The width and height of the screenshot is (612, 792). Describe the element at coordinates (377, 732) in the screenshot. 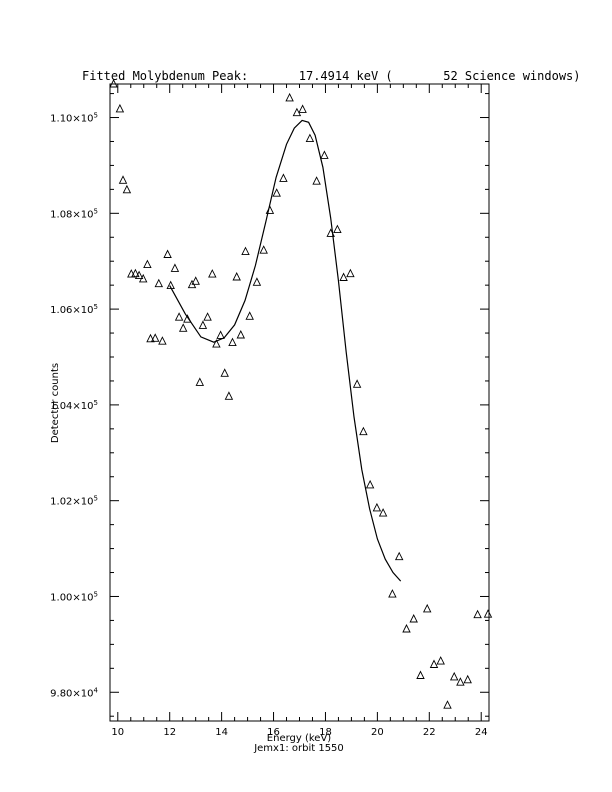

I see `x-tick-label: 20` at that location.